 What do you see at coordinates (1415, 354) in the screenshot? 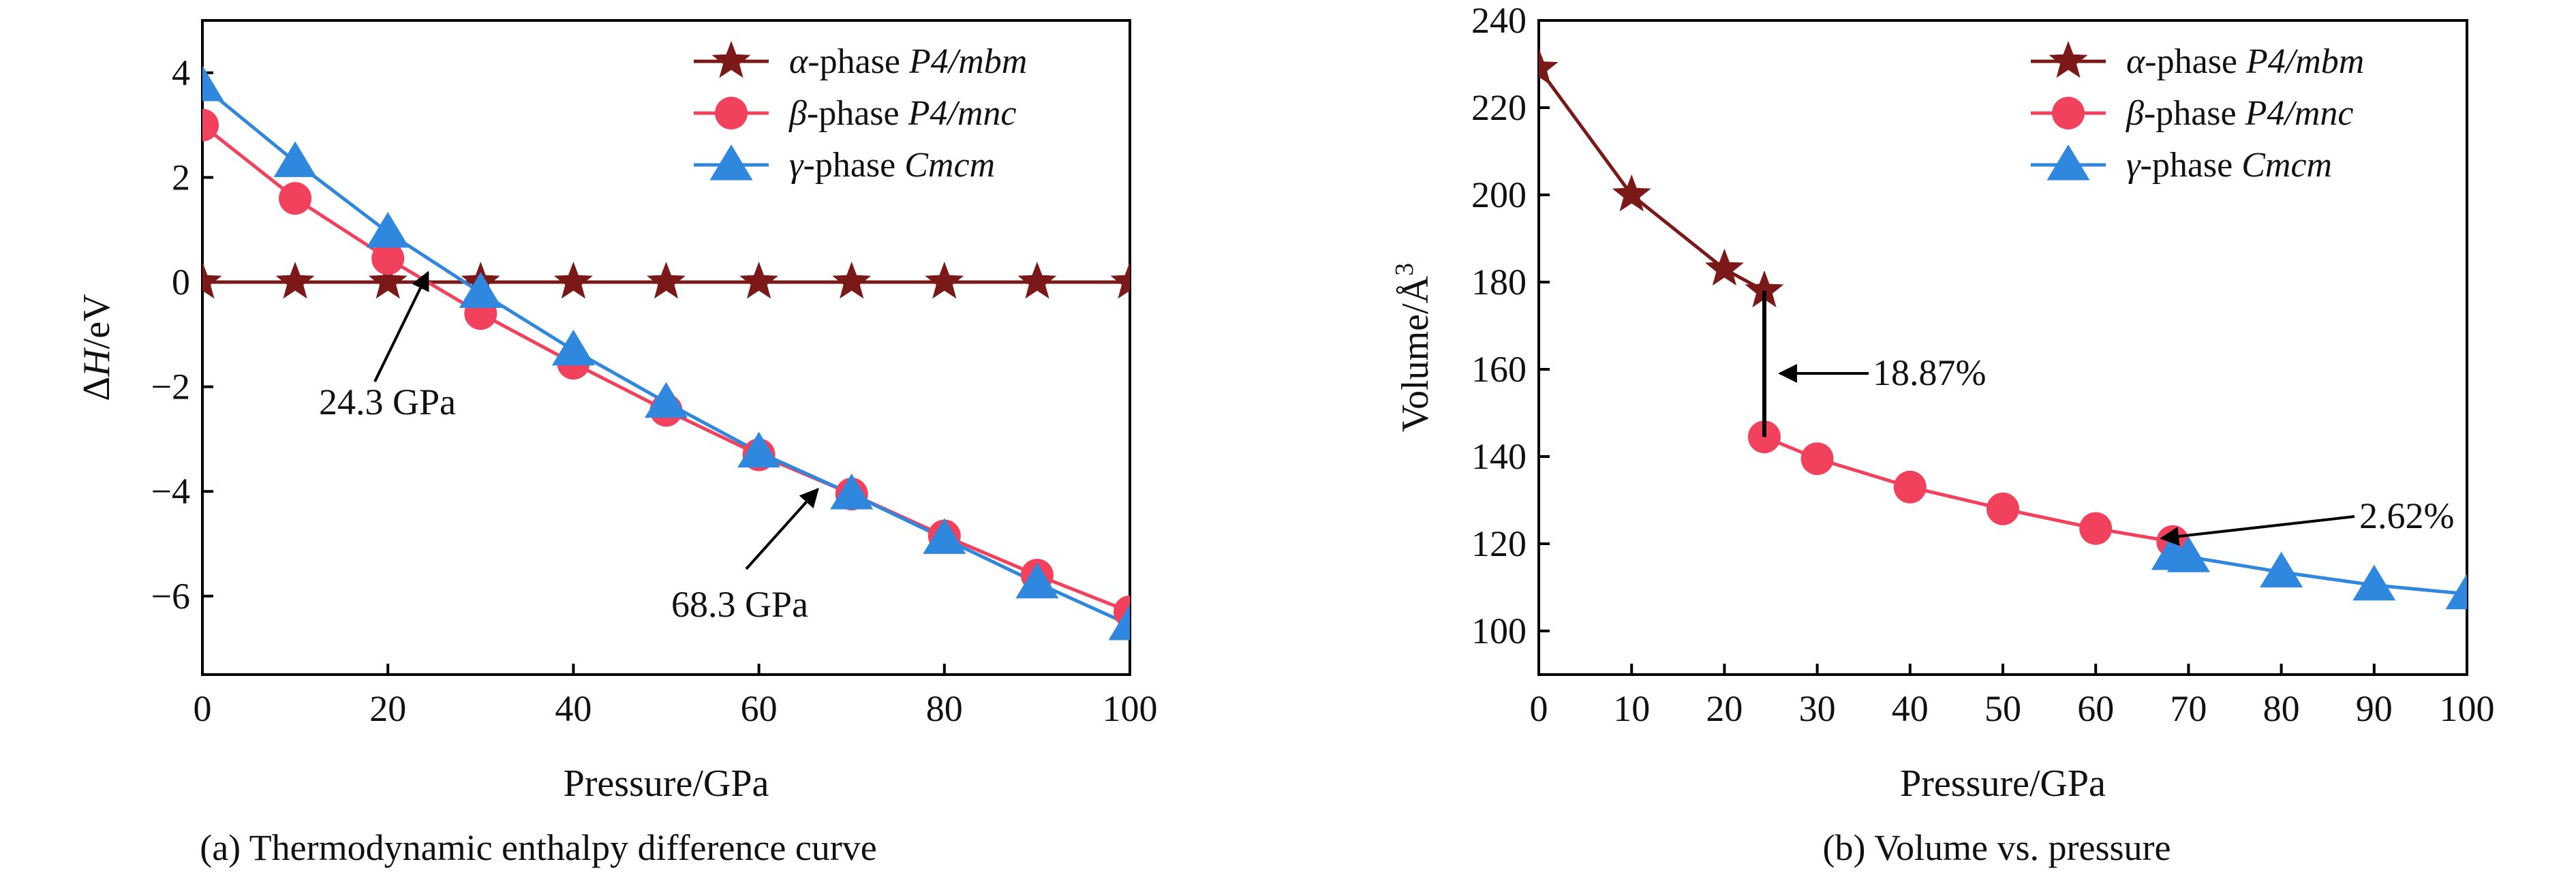
I see `y-axis-title-main: Volume/Å` at bounding box center [1415, 354].